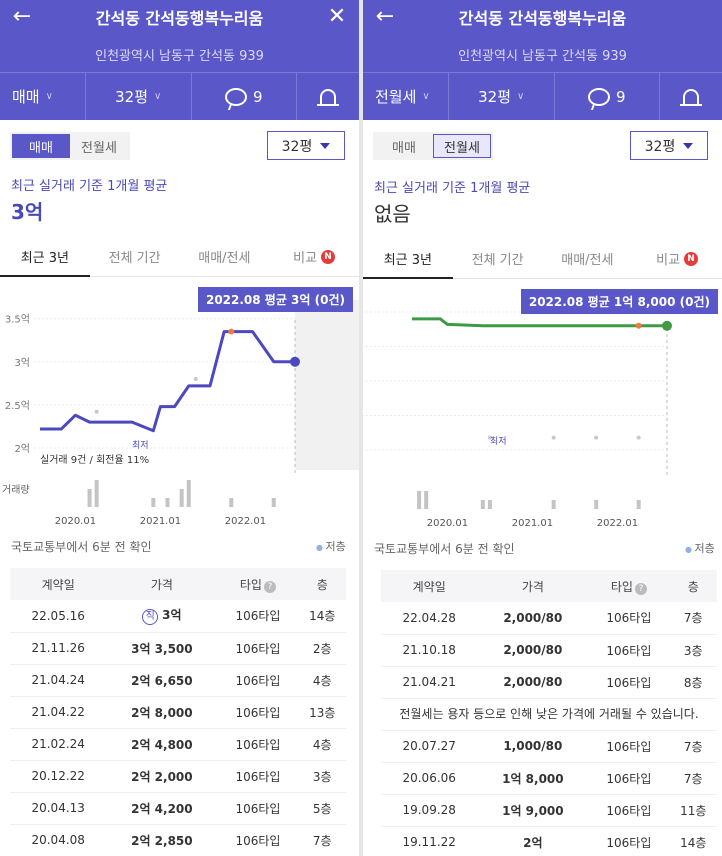 This screenshot has width=722, height=856. I want to click on deal-type-selector: 전월세 ∨, so click(406, 96).